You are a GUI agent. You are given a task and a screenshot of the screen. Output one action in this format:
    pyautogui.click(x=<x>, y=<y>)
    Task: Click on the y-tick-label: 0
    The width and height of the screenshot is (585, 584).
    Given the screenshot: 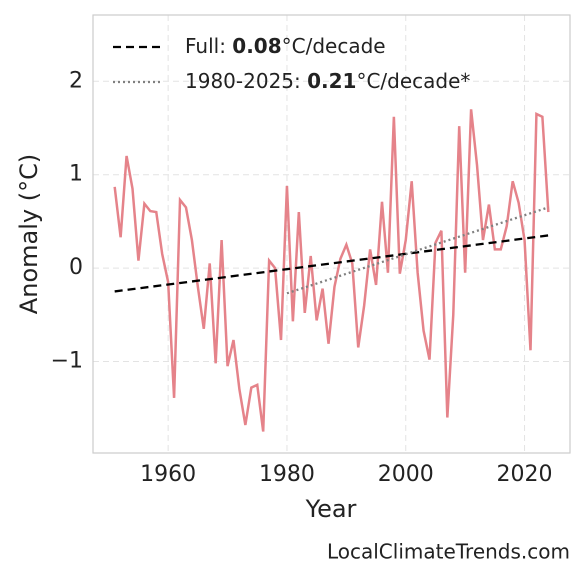 What is the action you would take?
    pyautogui.click(x=76, y=267)
    